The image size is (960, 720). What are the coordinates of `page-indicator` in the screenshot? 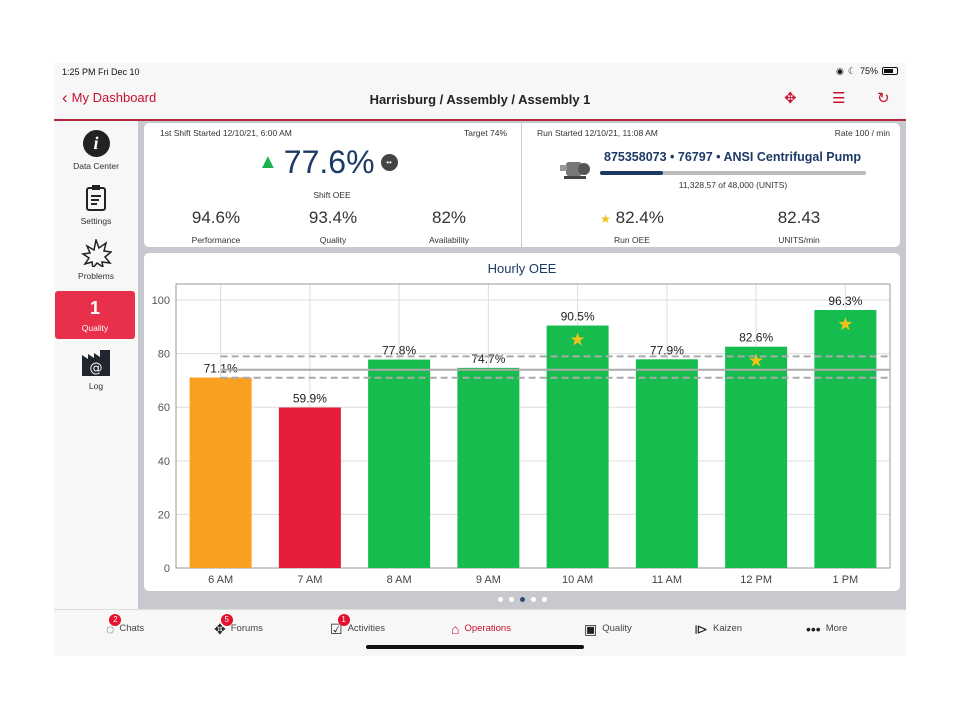 It's located at (522, 600).